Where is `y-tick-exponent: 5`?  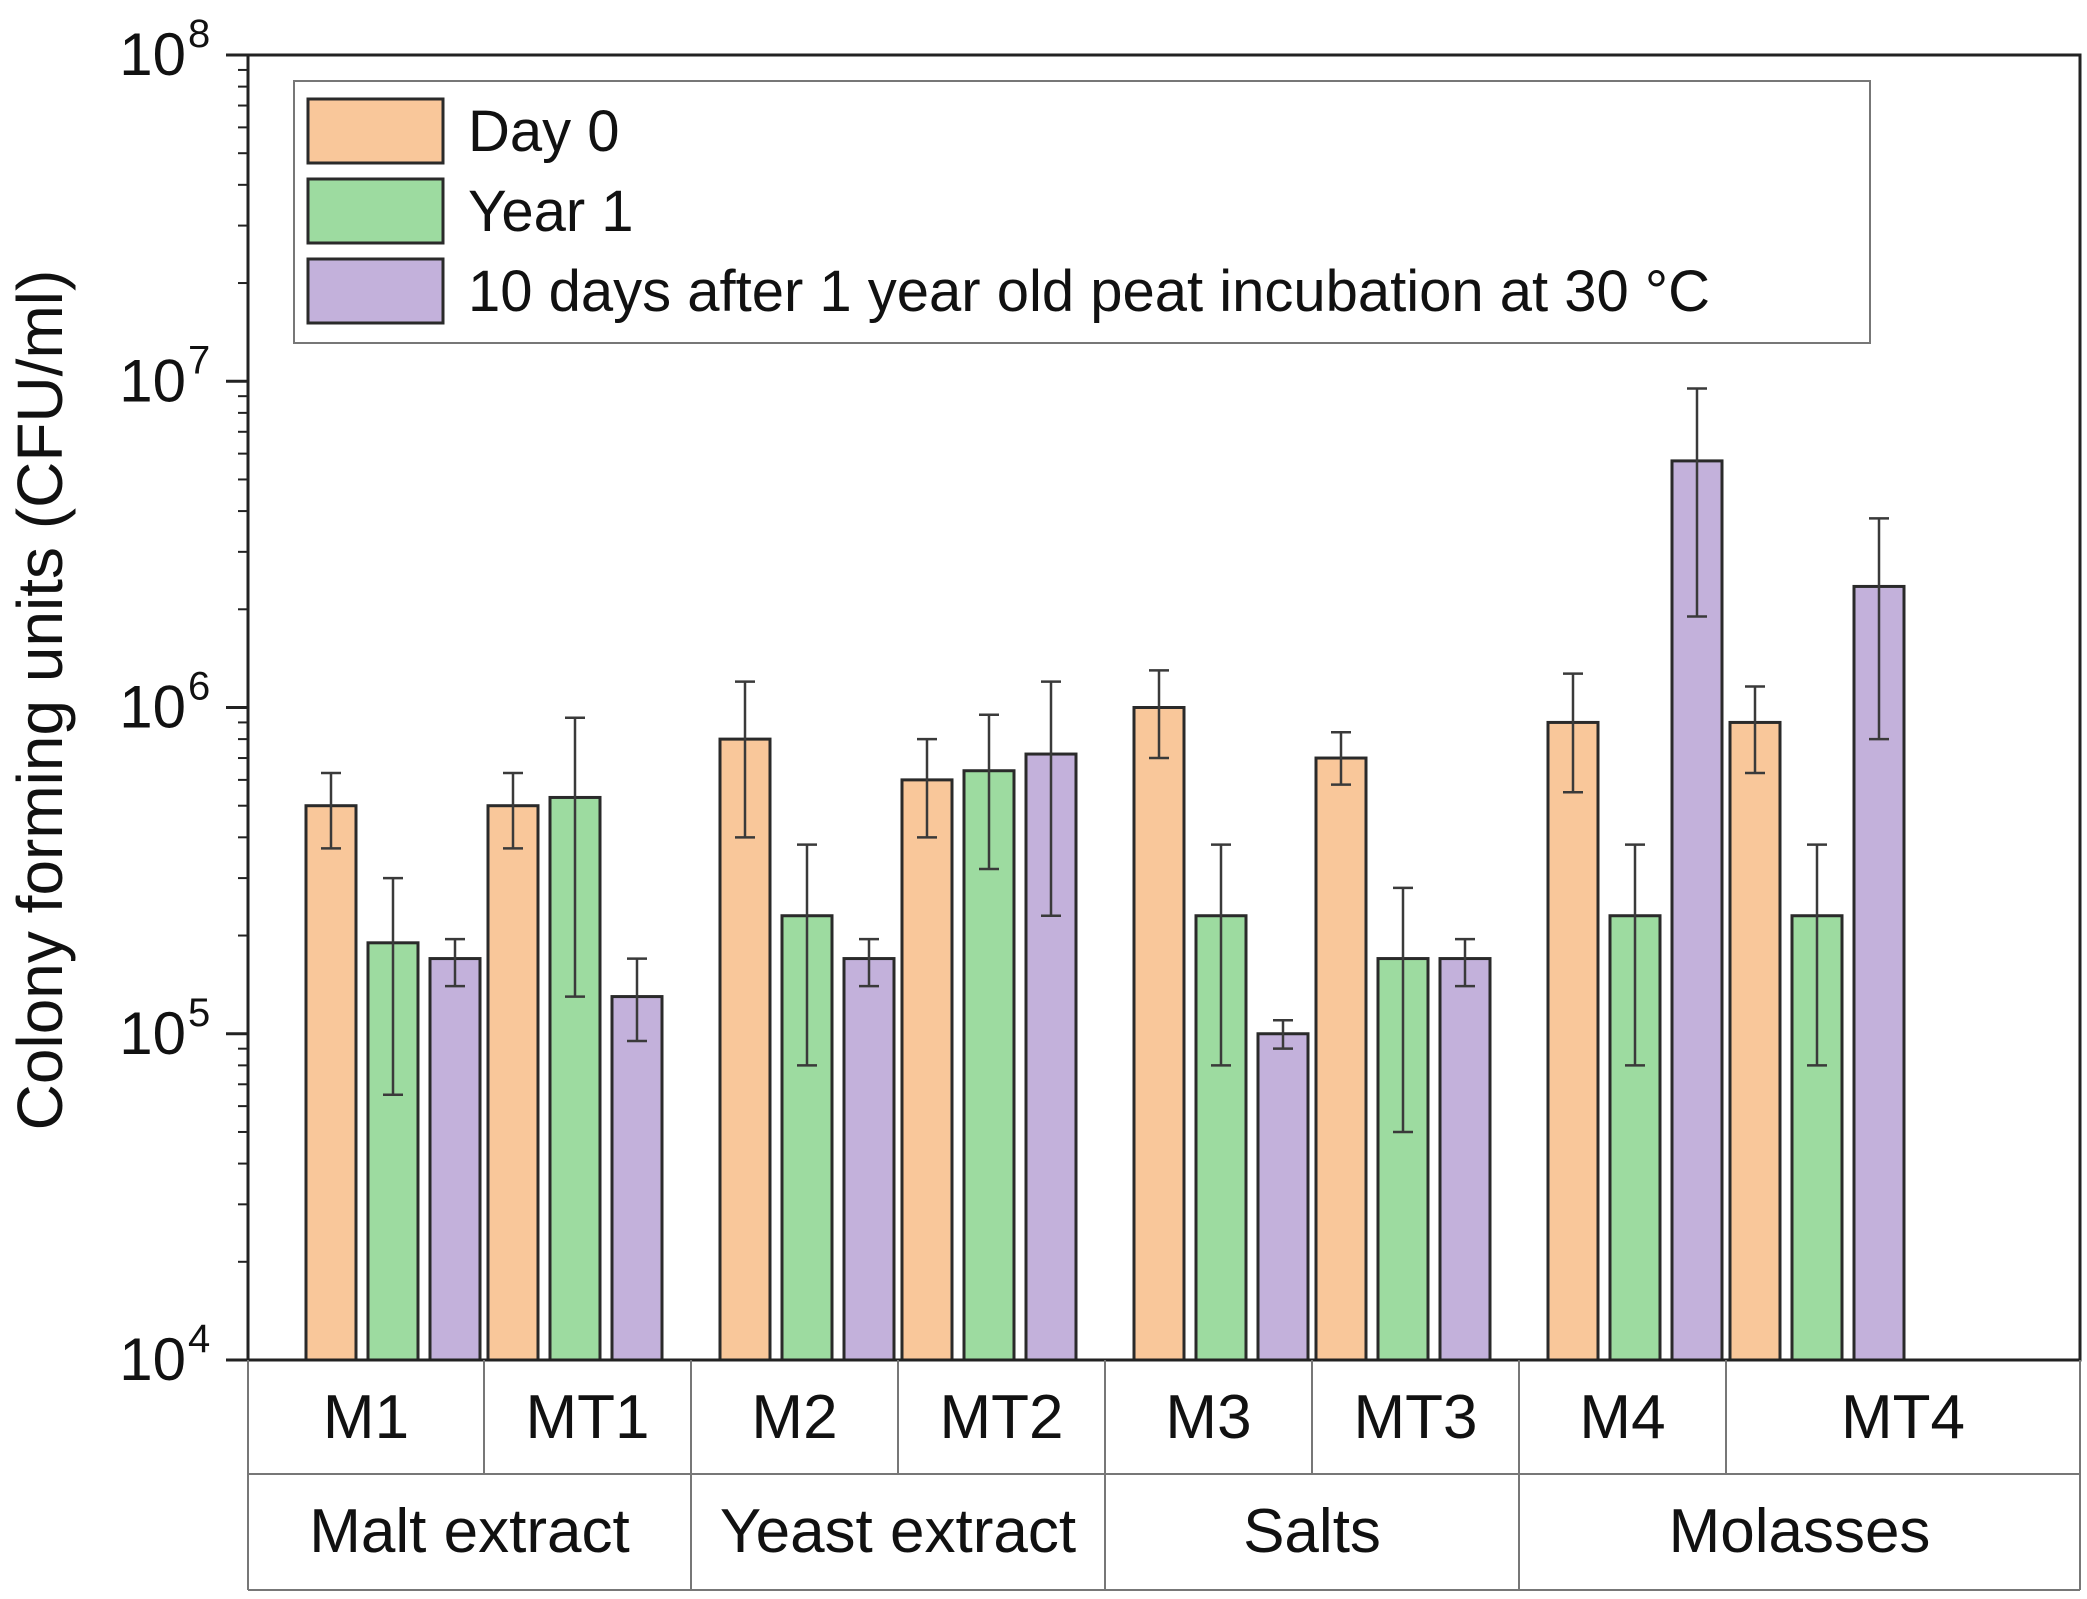 y-tick-exponent: 5 is located at coordinates (199, 1013).